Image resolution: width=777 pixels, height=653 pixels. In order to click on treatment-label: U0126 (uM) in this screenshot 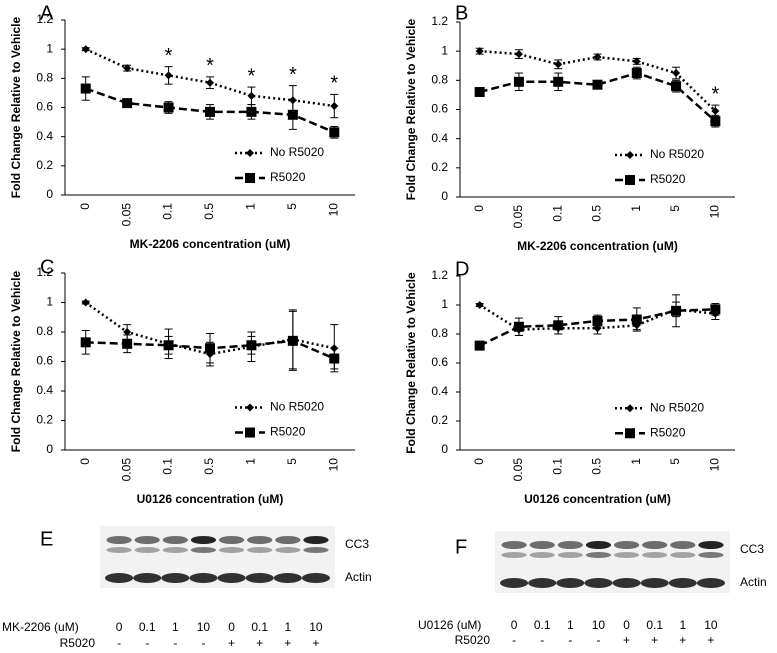, I will do `click(449, 625)`.